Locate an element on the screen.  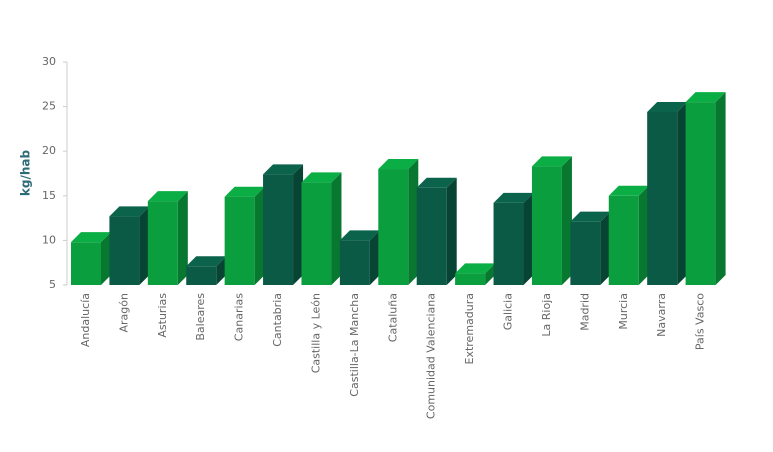
y-tick-label: 10 is located at coordinates (49, 239).